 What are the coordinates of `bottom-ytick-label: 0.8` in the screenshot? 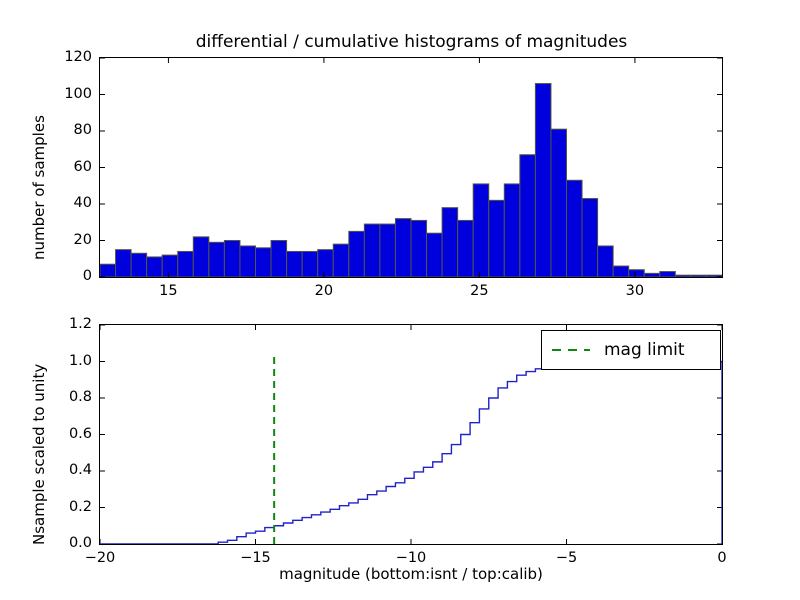 It's located at (80, 397).